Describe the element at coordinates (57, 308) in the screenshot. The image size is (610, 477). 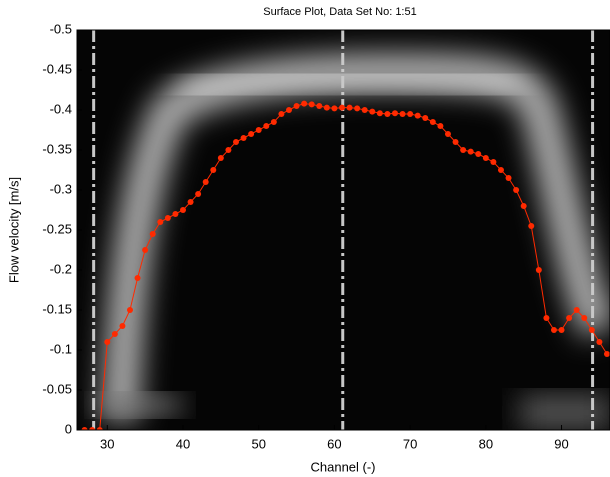
I see `y-tick-label: -0.15` at that location.